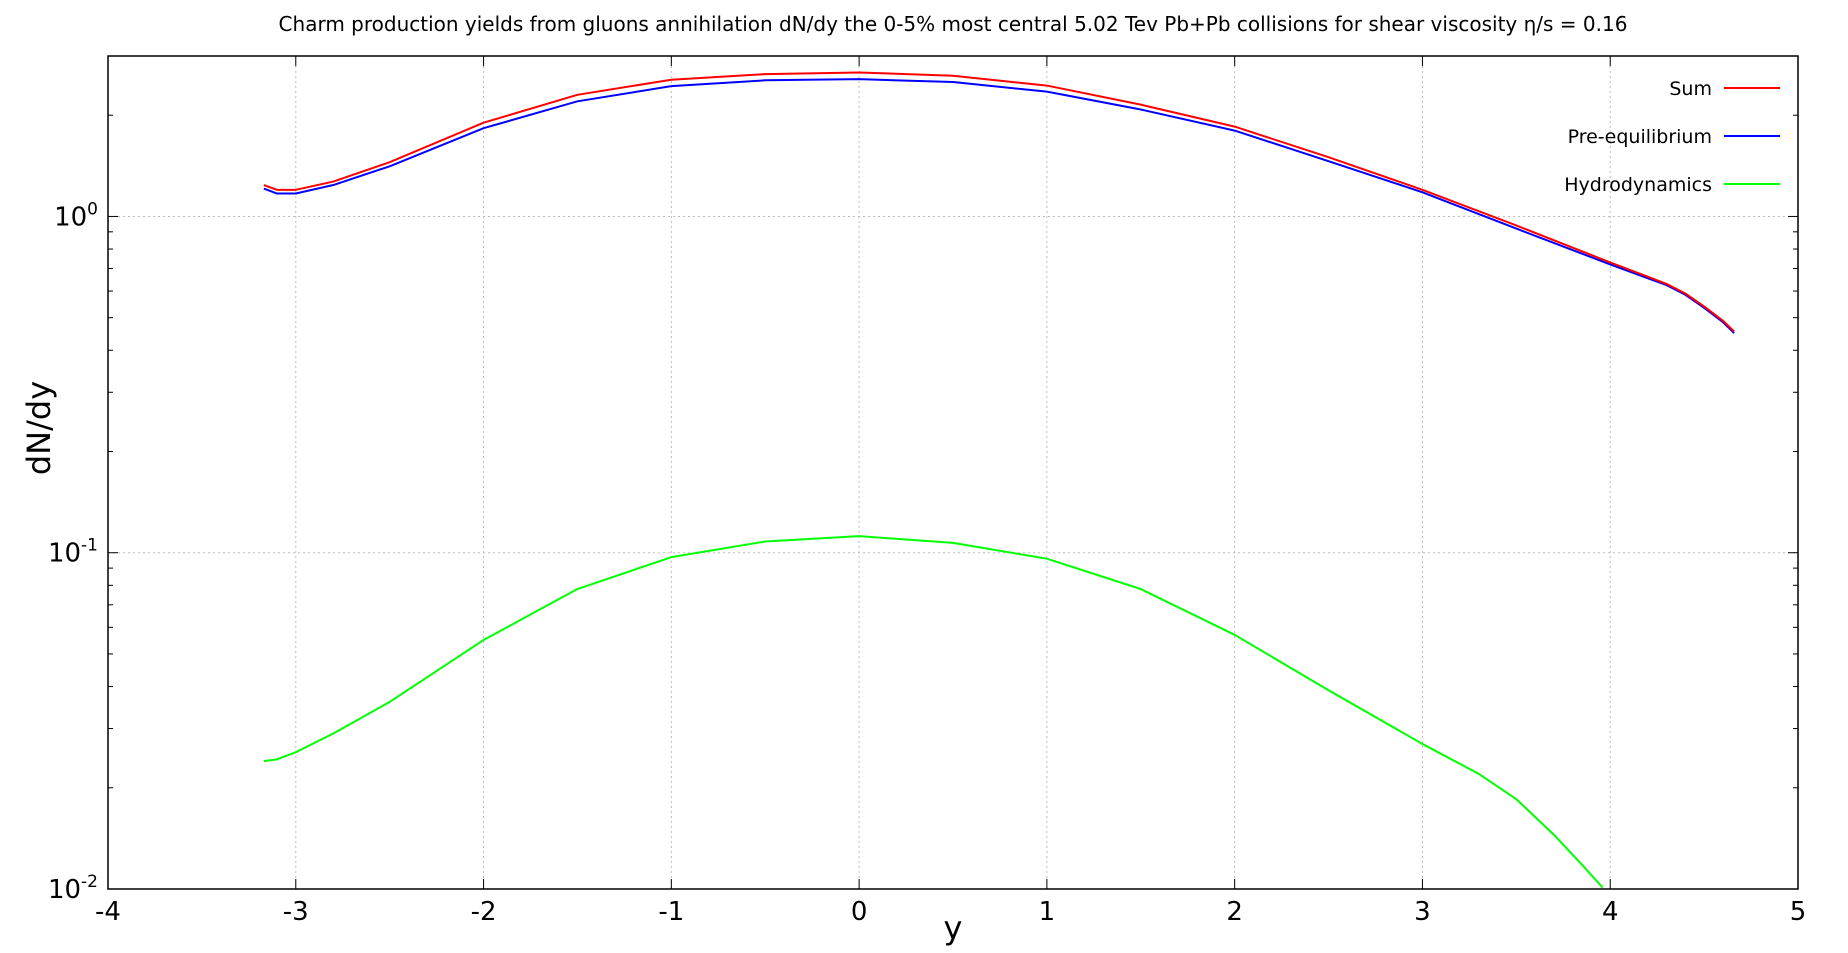  I want to click on x-tick-label: -4, so click(108, 912).